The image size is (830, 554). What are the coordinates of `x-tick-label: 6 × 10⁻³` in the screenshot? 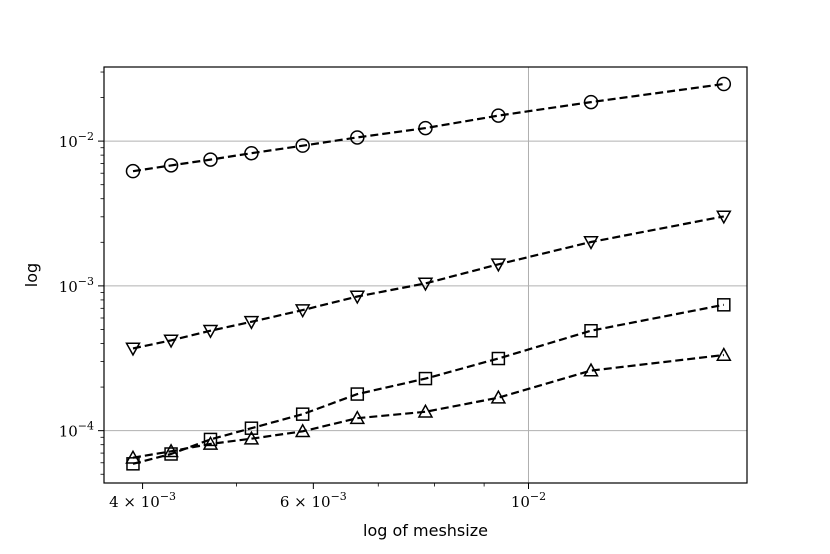 It's located at (313, 500).